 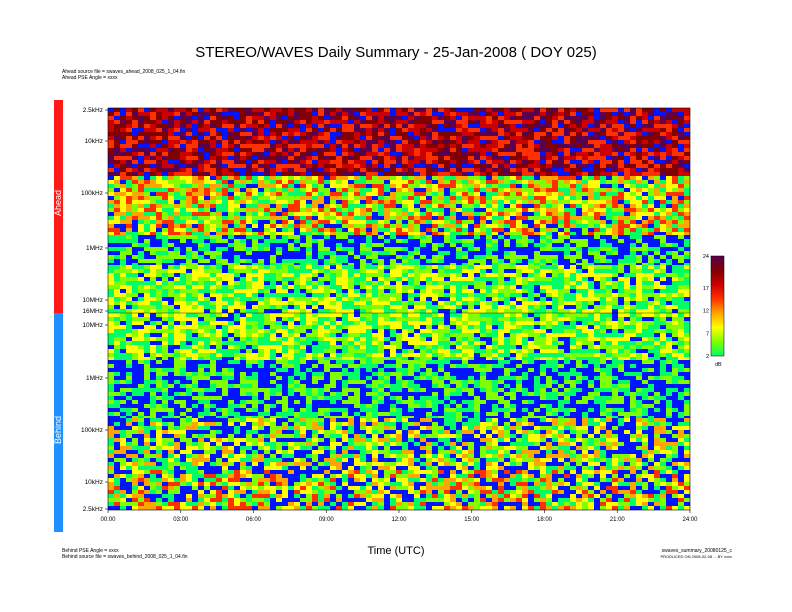 What do you see at coordinates (618, 520) in the screenshot?
I see `x-tick-label: 21:00` at bounding box center [618, 520].